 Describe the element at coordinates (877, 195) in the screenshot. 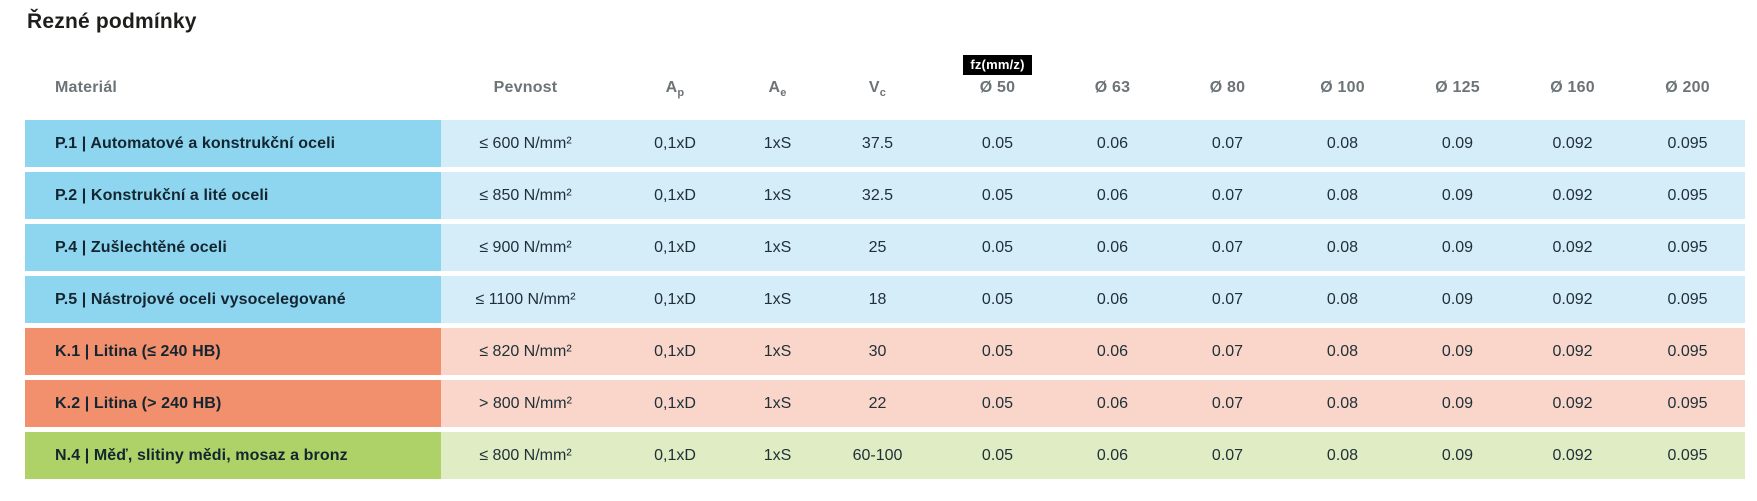

I see `vc-cell: 32.5` at that location.